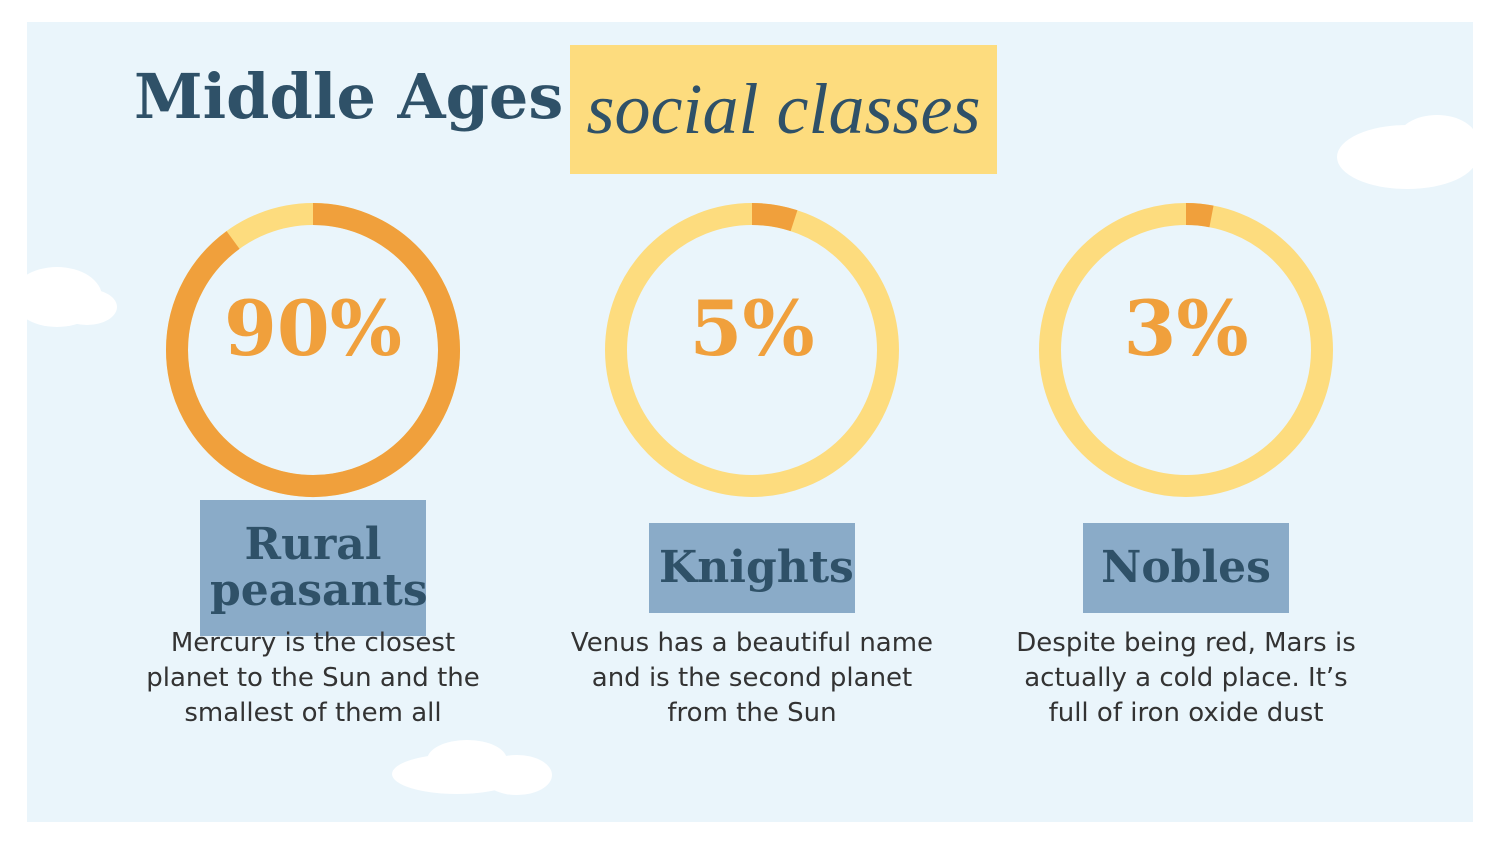 This screenshot has height=844, width=1500. What do you see at coordinates (313, 328) in the screenshot?
I see `value-label: 90%` at bounding box center [313, 328].